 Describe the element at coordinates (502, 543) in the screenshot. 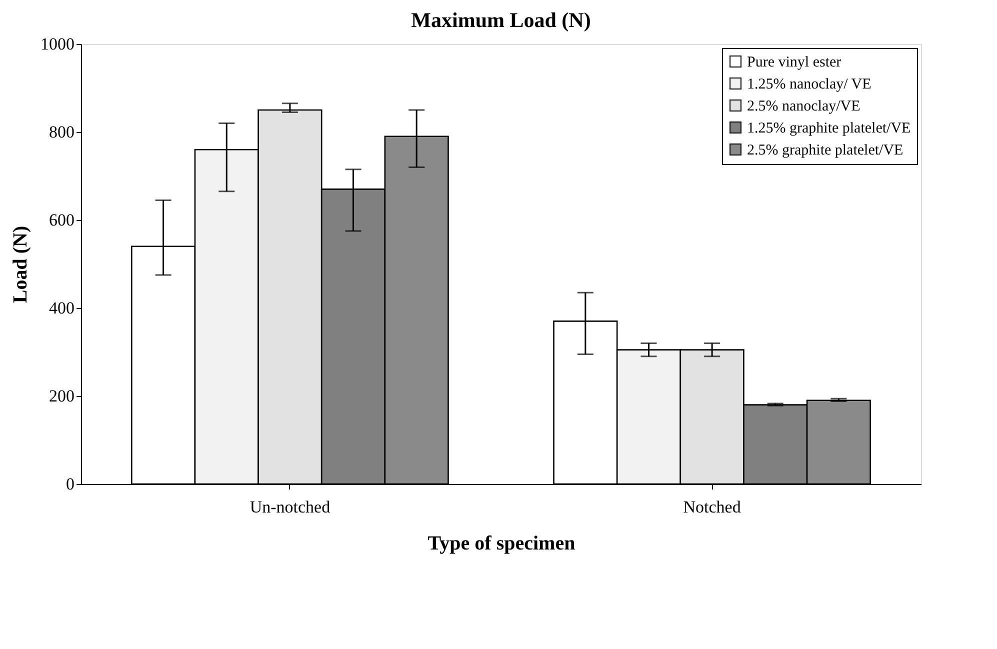

I see `x-axis-title: Type of specimen` at that location.